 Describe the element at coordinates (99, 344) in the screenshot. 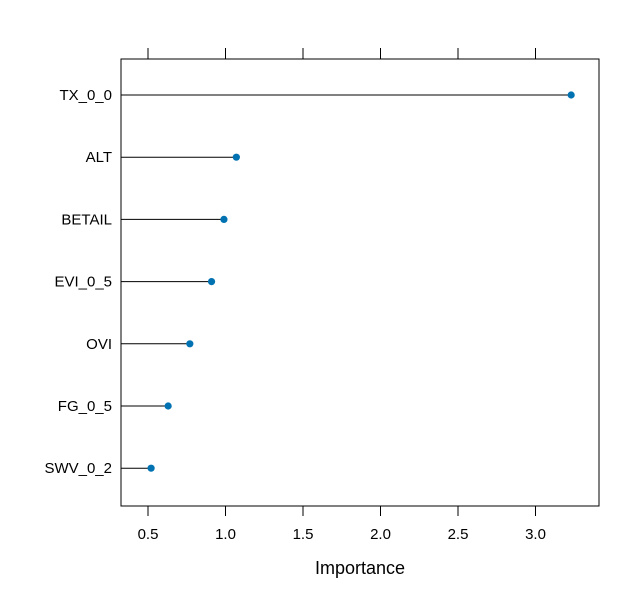

I see `y-category-label: OVI` at that location.